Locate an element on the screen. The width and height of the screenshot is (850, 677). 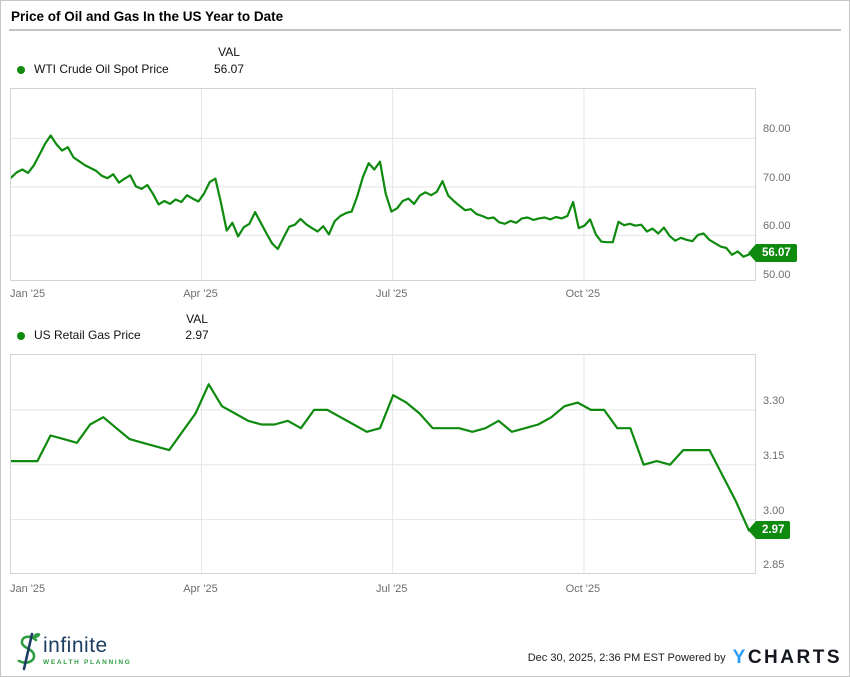
wti-y-axis-labels: 80.00 70.00 60.00 50.00 is located at coordinates (785, 188).